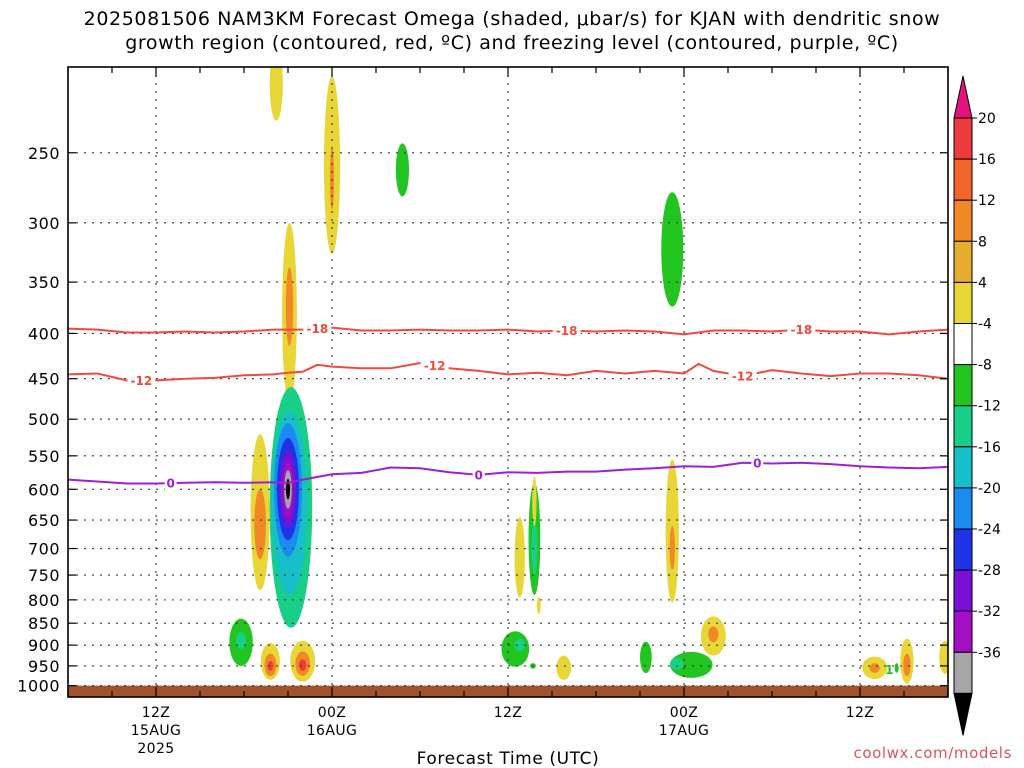 This screenshot has width=1024, height=768. What do you see at coordinates (44, 666) in the screenshot?
I see `ytick-label-950: 950` at bounding box center [44, 666].